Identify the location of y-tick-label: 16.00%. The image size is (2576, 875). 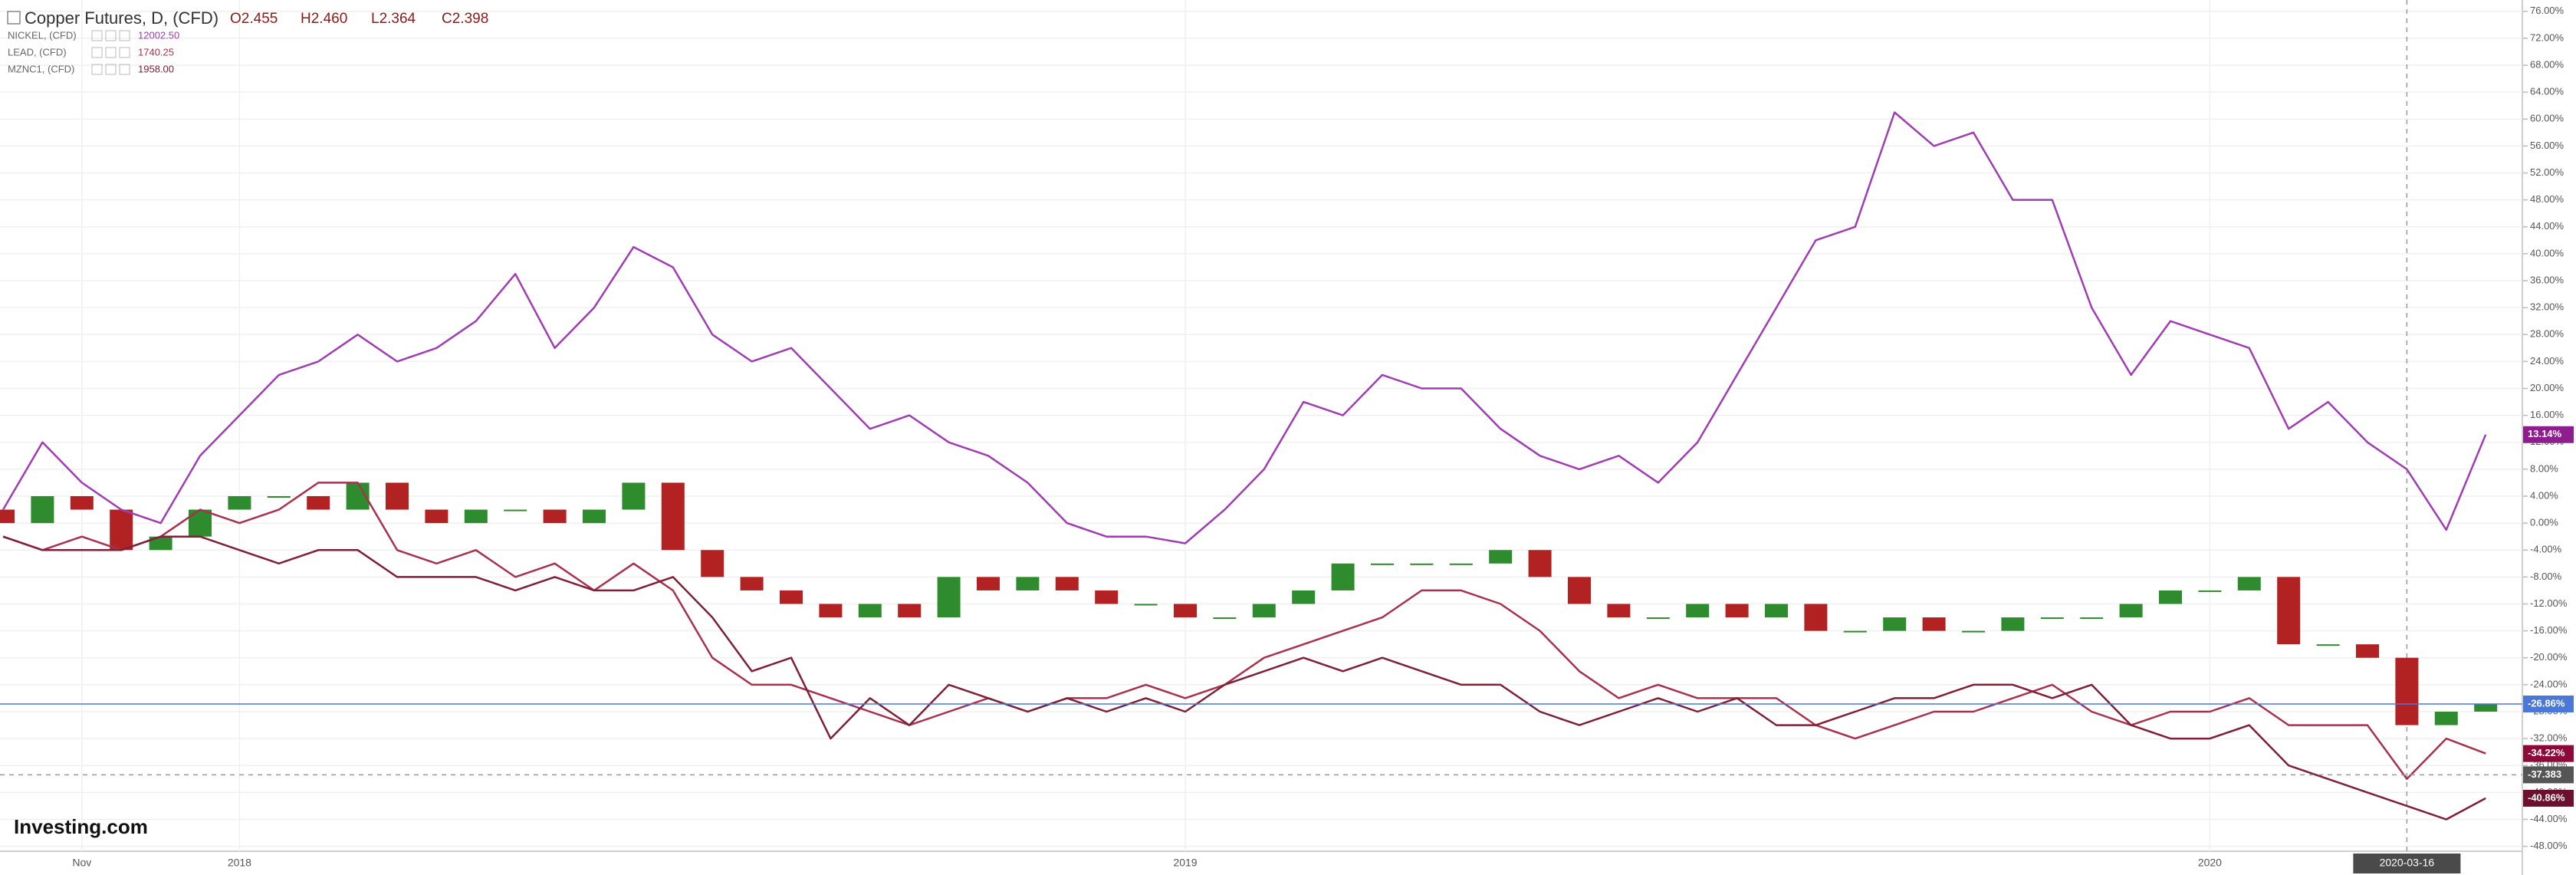
(2547, 415).